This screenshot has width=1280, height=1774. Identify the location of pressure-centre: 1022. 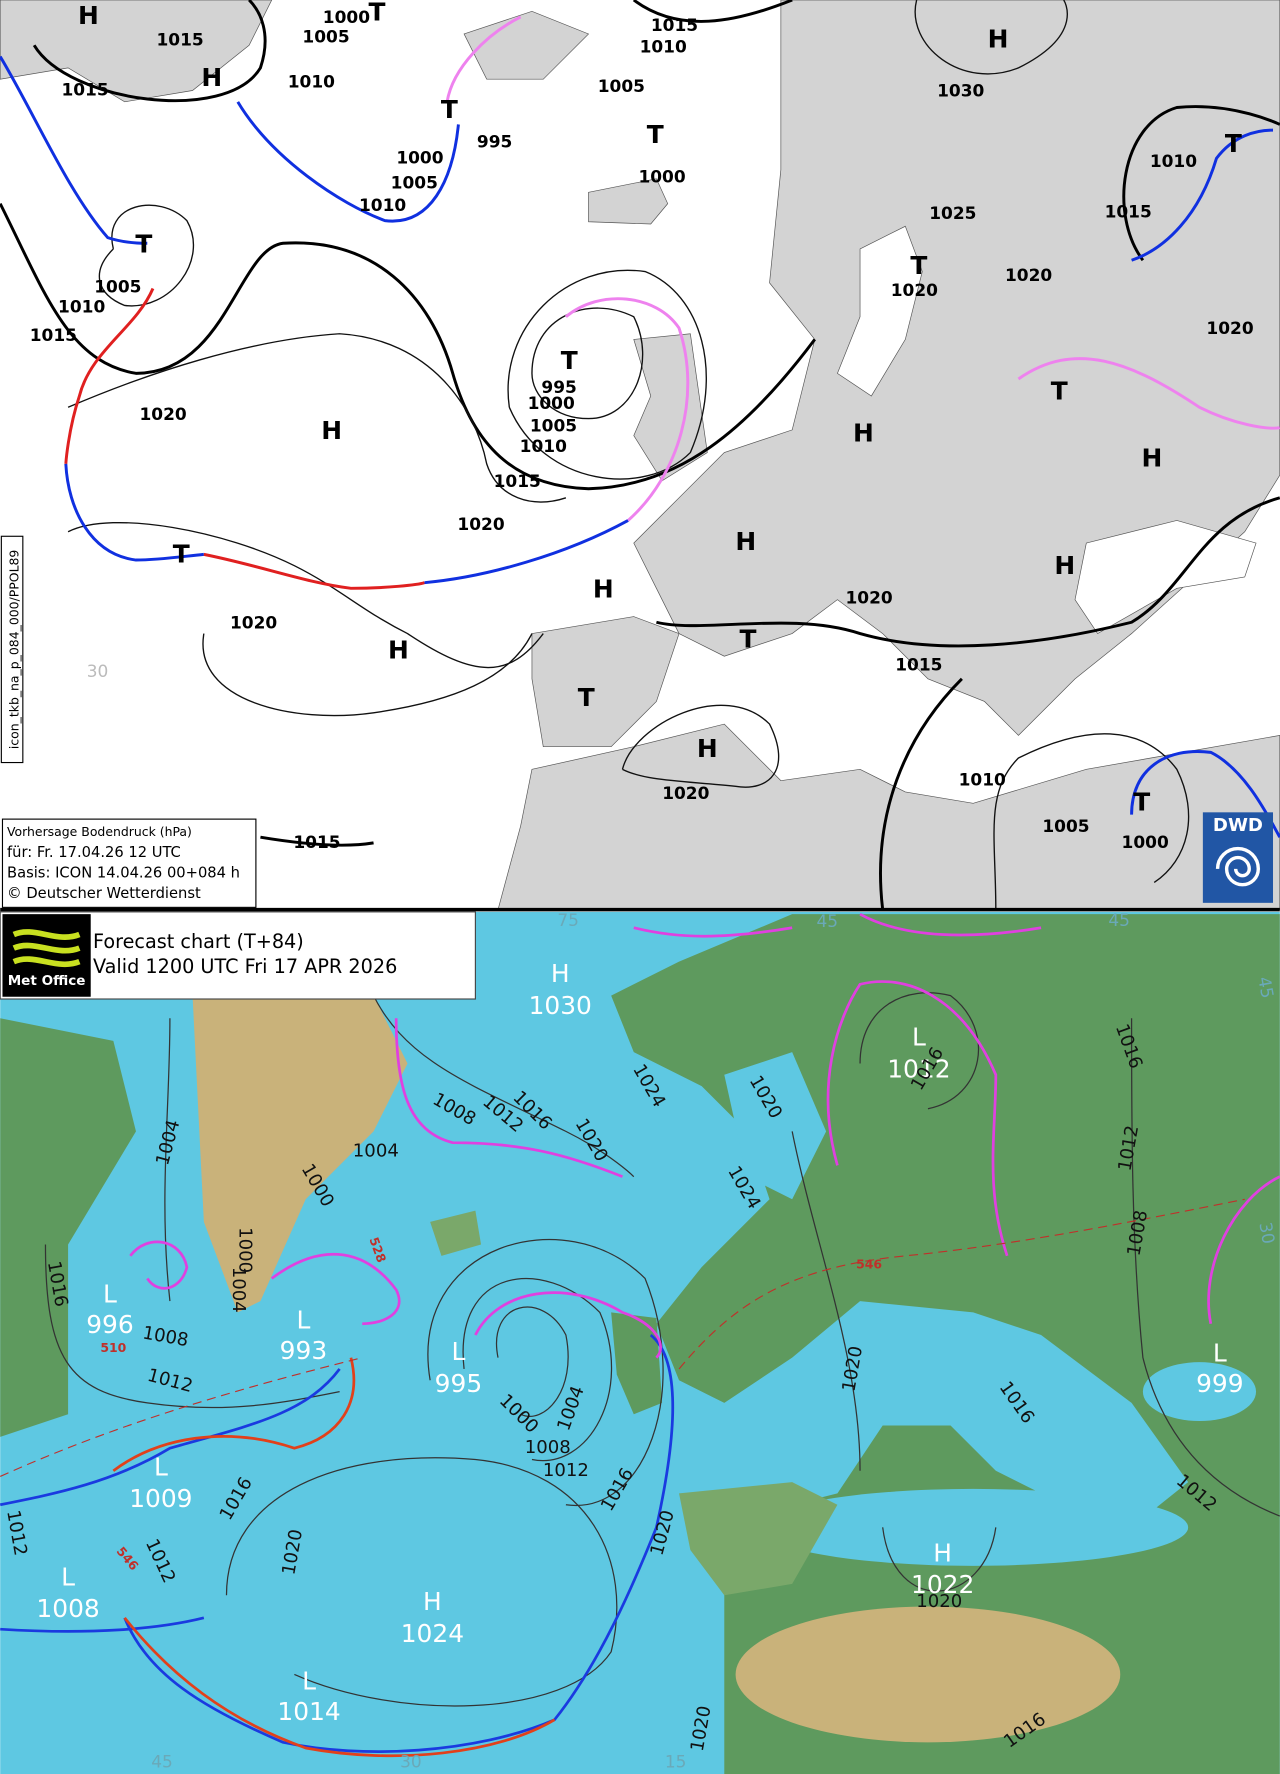
(942, 1584).